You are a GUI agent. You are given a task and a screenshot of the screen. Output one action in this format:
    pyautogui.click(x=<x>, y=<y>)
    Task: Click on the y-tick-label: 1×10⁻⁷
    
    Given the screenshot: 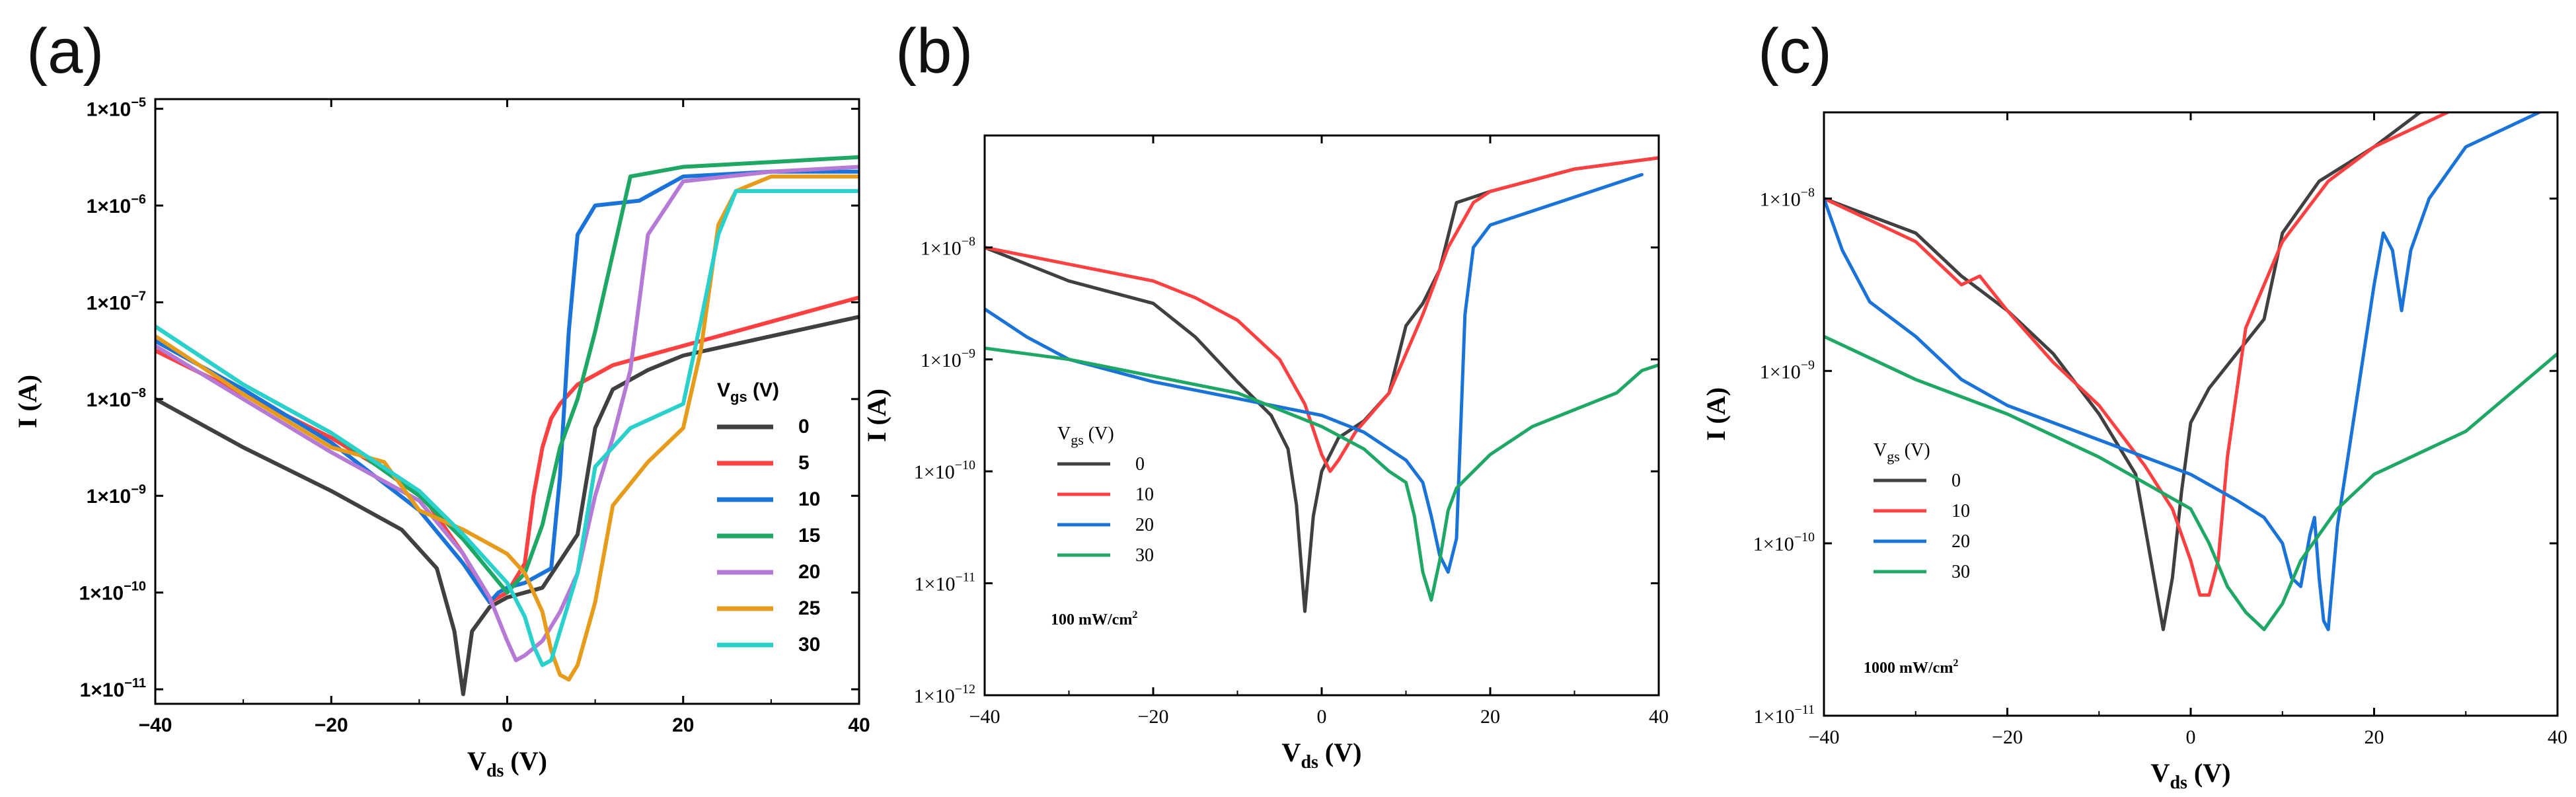 What is the action you would take?
    pyautogui.click(x=116, y=301)
    